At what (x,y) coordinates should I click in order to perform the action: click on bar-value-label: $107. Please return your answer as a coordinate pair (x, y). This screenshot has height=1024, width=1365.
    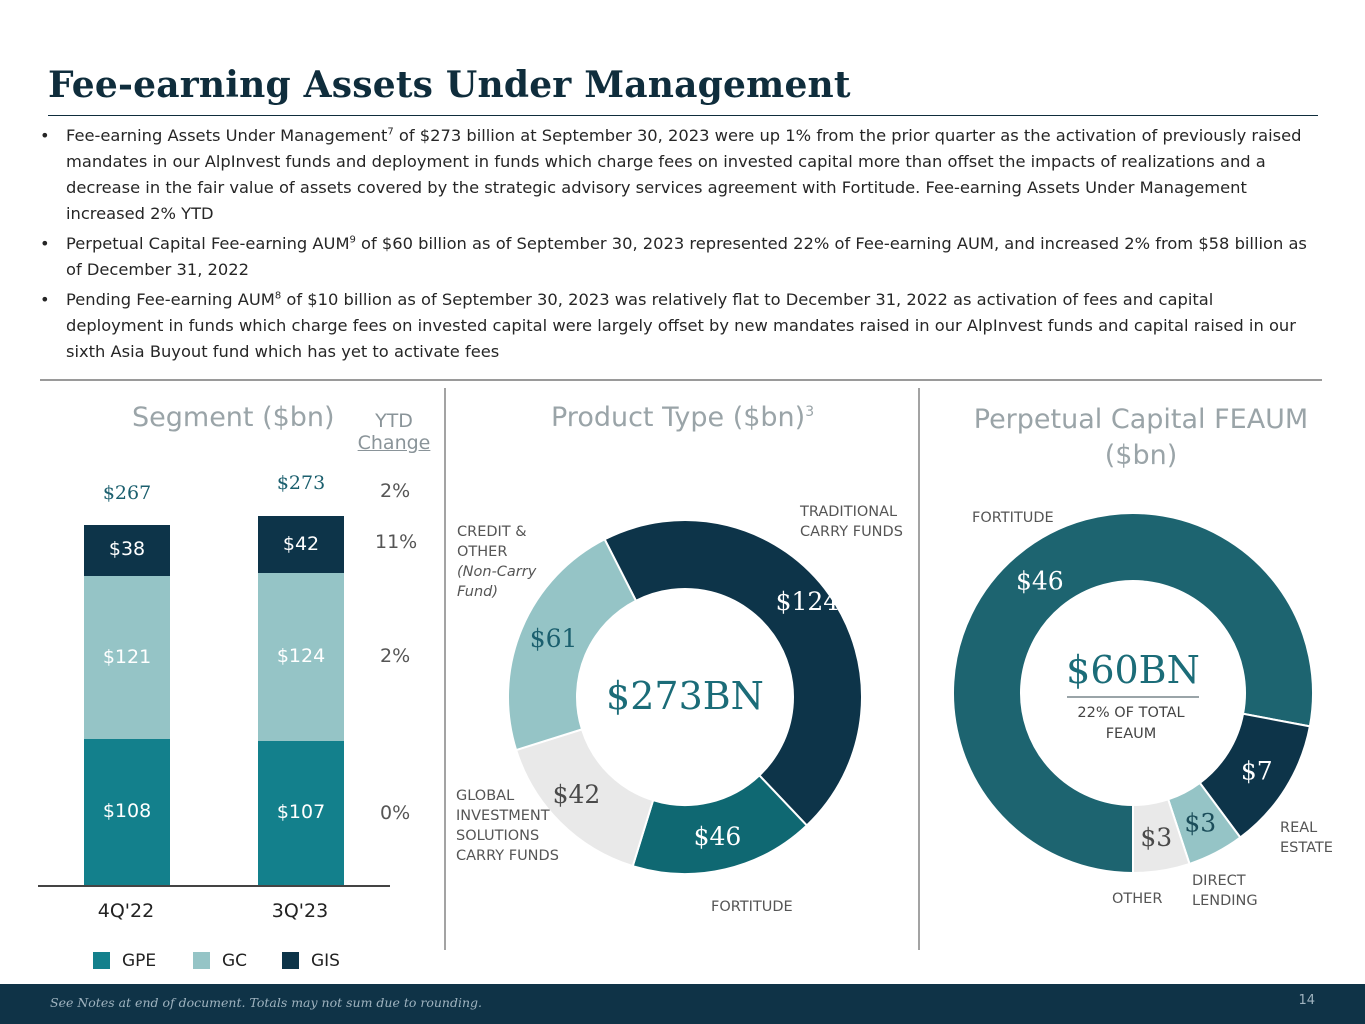
    Looking at the image, I should click on (301, 811).